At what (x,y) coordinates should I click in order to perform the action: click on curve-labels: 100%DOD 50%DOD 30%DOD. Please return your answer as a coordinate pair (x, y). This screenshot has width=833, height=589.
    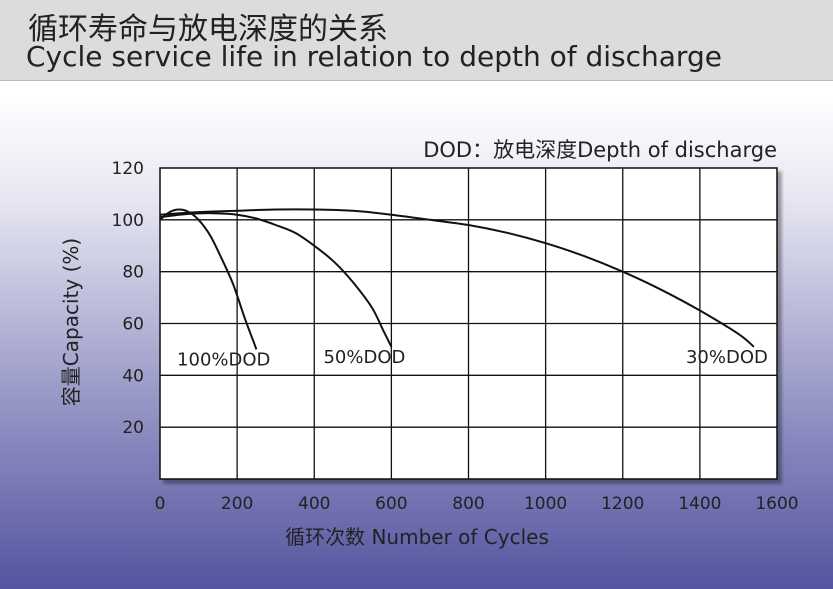
    Looking at the image, I should click on (472, 359).